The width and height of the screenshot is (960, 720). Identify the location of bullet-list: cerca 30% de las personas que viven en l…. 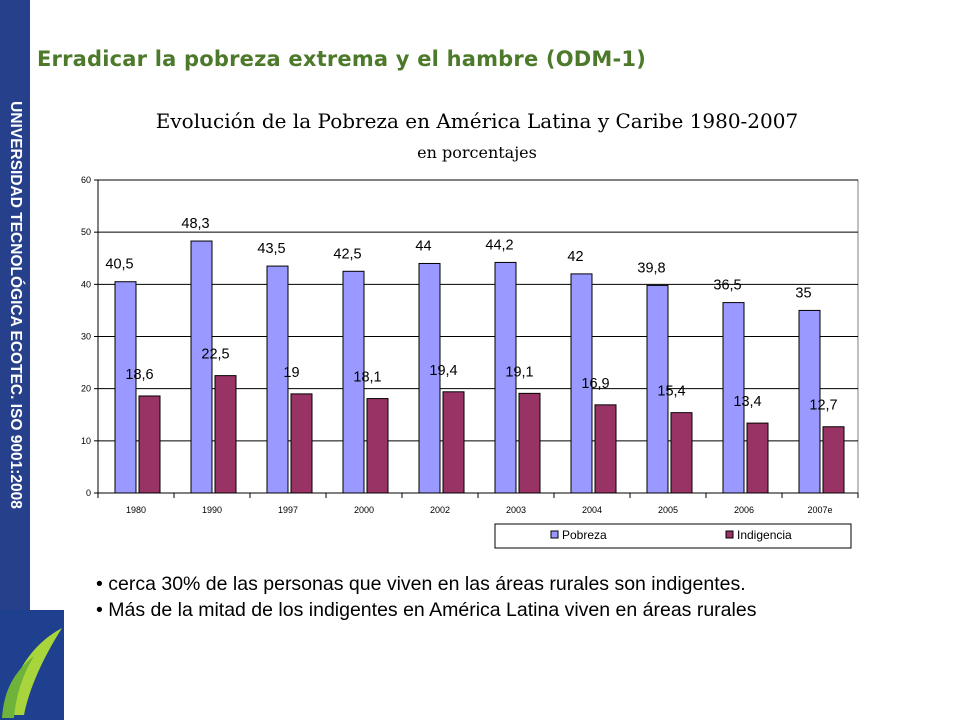
(426, 597).